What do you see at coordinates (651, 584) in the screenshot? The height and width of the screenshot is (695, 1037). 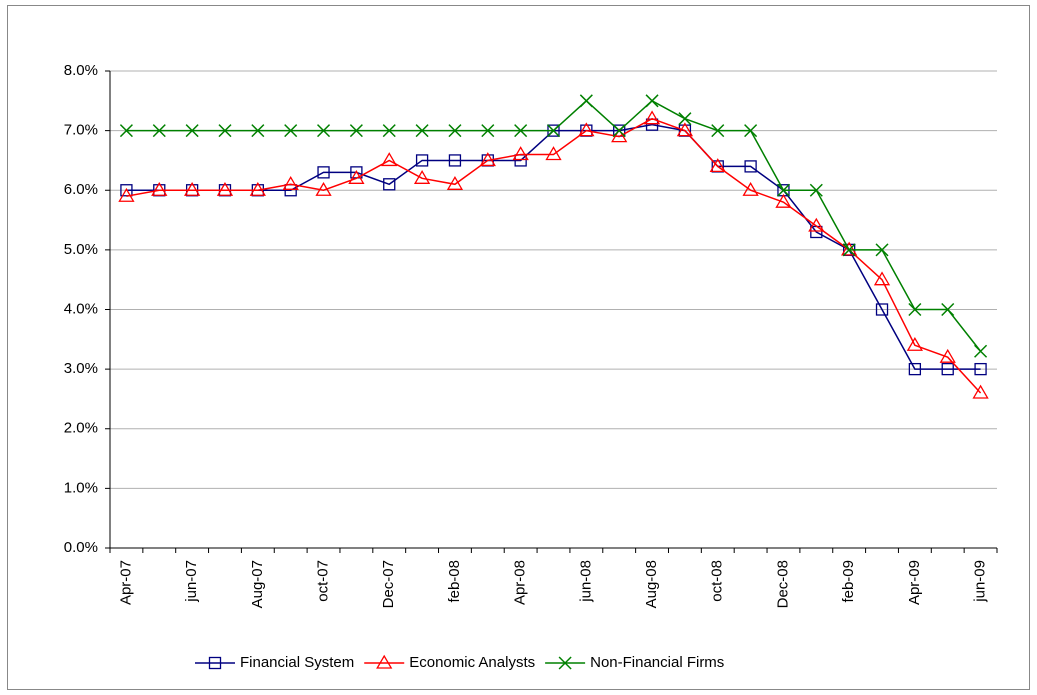 I see `x-tick-label: Aug-08` at bounding box center [651, 584].